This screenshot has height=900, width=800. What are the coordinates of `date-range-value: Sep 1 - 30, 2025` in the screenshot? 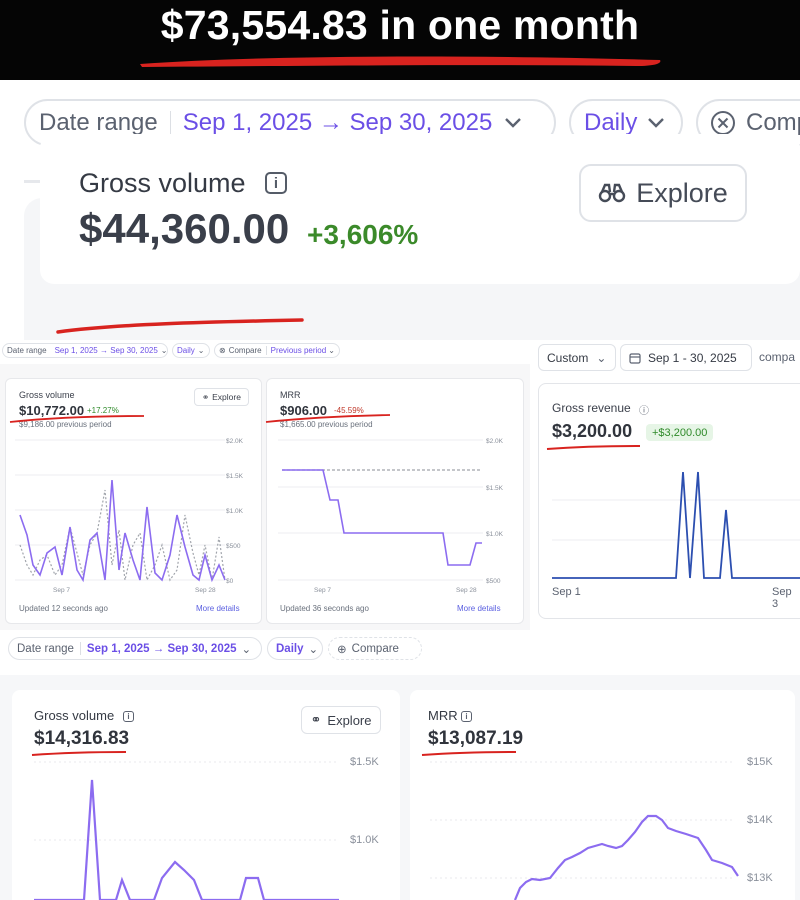 It's located at (692, 357).